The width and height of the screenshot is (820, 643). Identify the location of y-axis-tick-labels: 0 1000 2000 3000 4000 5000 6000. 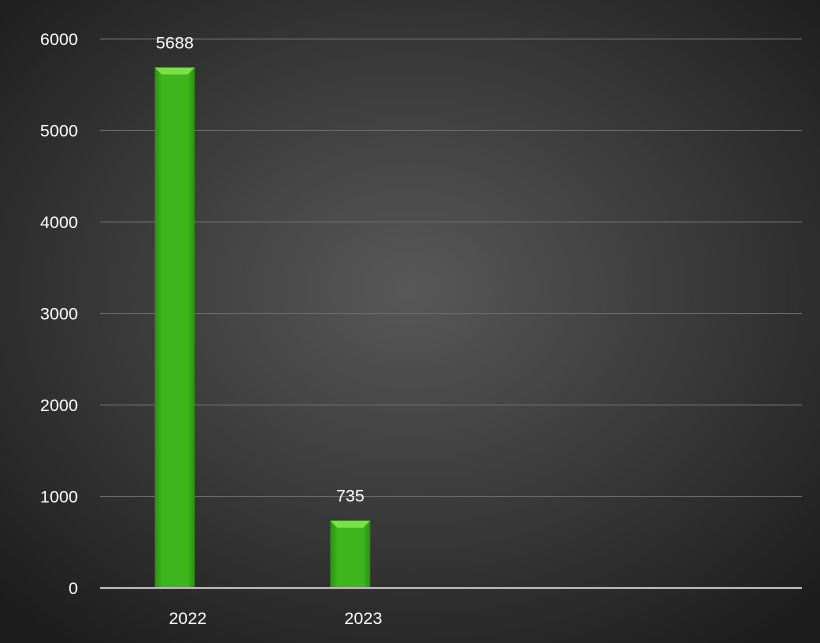
(59, 314).